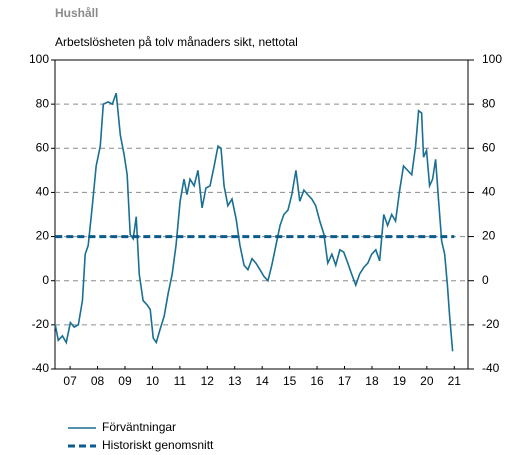 The height and width of the screenshot is (455, 520). What do you see at coordinates (489, 147) in the screenshot?
I see `y2-tick-label: 60` at bounding box center [489, 147].